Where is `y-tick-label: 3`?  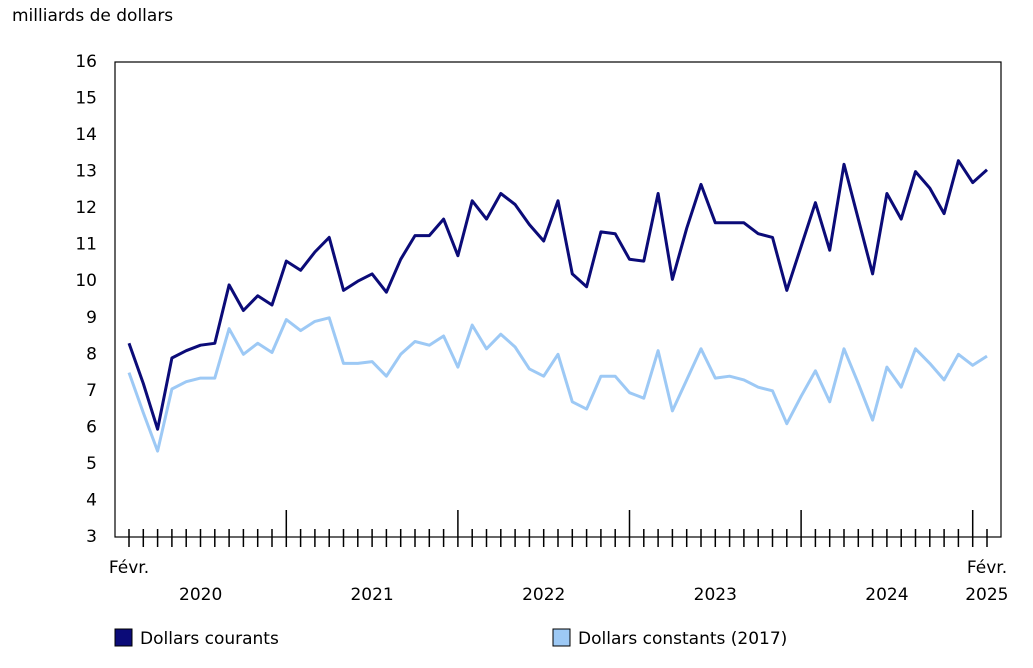 y-tick-label: 3 is located at coordinates (91, 537).